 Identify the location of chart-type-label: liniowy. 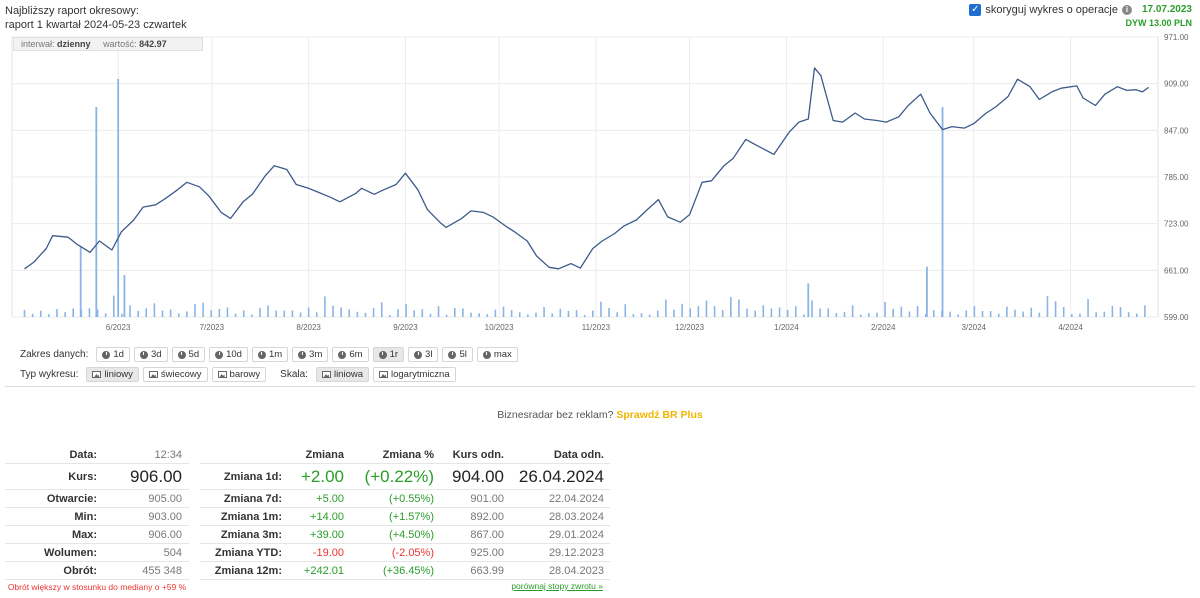
(118, 374).